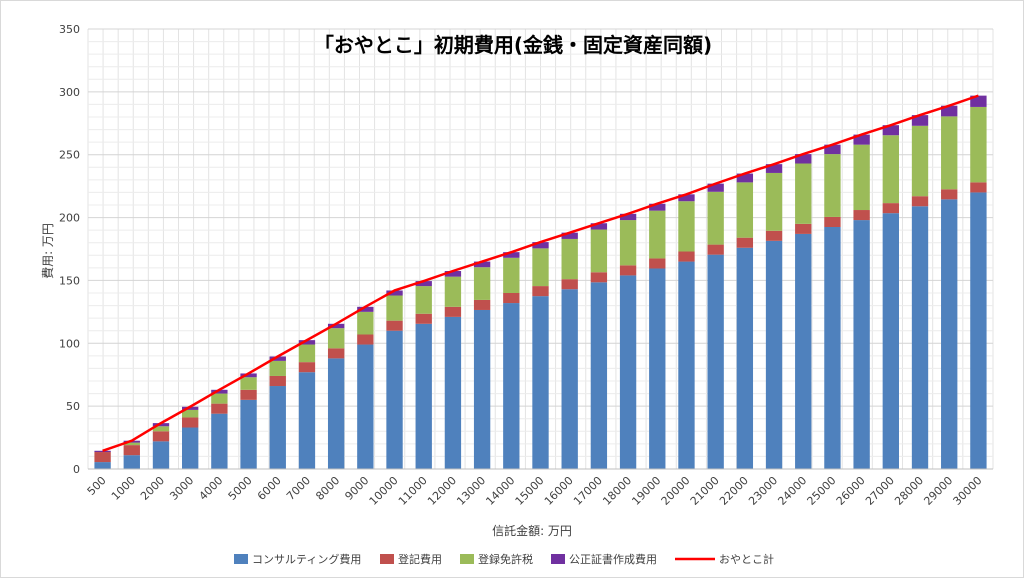  What do you see at coordinates (413, 491) in the screenshot?
I see `x-tick-label: 11000` at bounding box center [413, 491].